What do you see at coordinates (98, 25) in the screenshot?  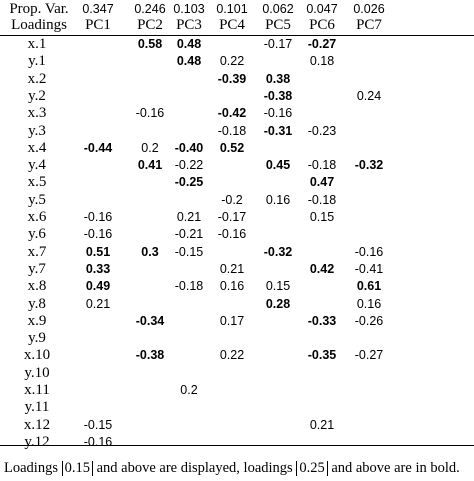 I see `component-header: PC1` at bounding box center [98, 25].